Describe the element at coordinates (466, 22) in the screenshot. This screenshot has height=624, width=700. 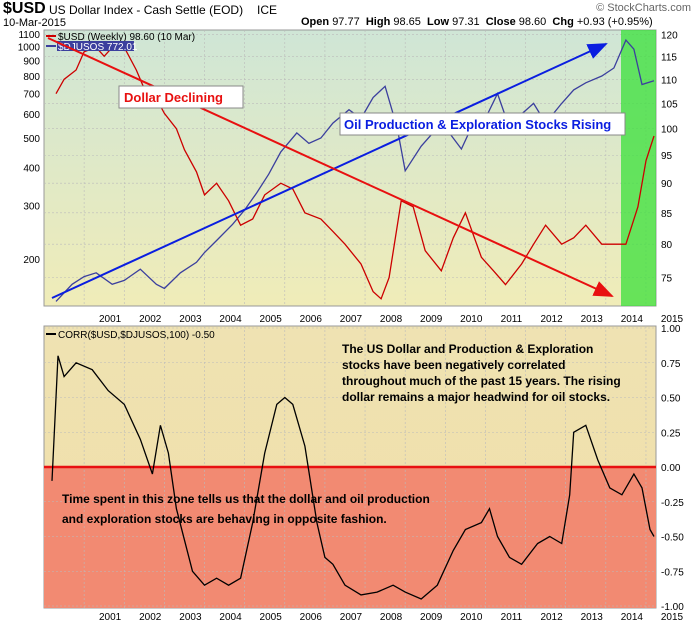
I see `low-value: 97.31` at that location.